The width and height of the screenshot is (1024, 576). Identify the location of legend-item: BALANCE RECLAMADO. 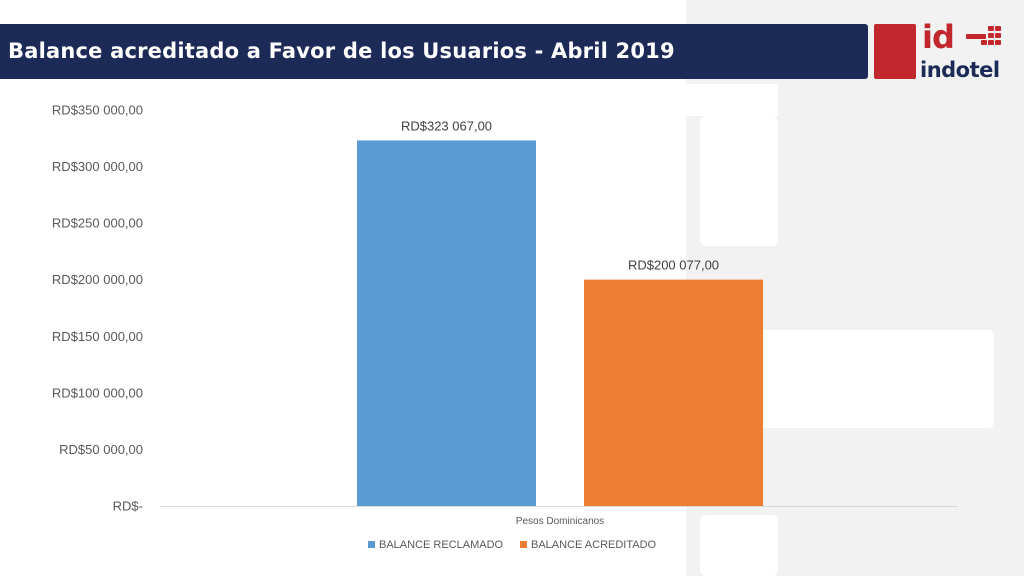
(435, 545).